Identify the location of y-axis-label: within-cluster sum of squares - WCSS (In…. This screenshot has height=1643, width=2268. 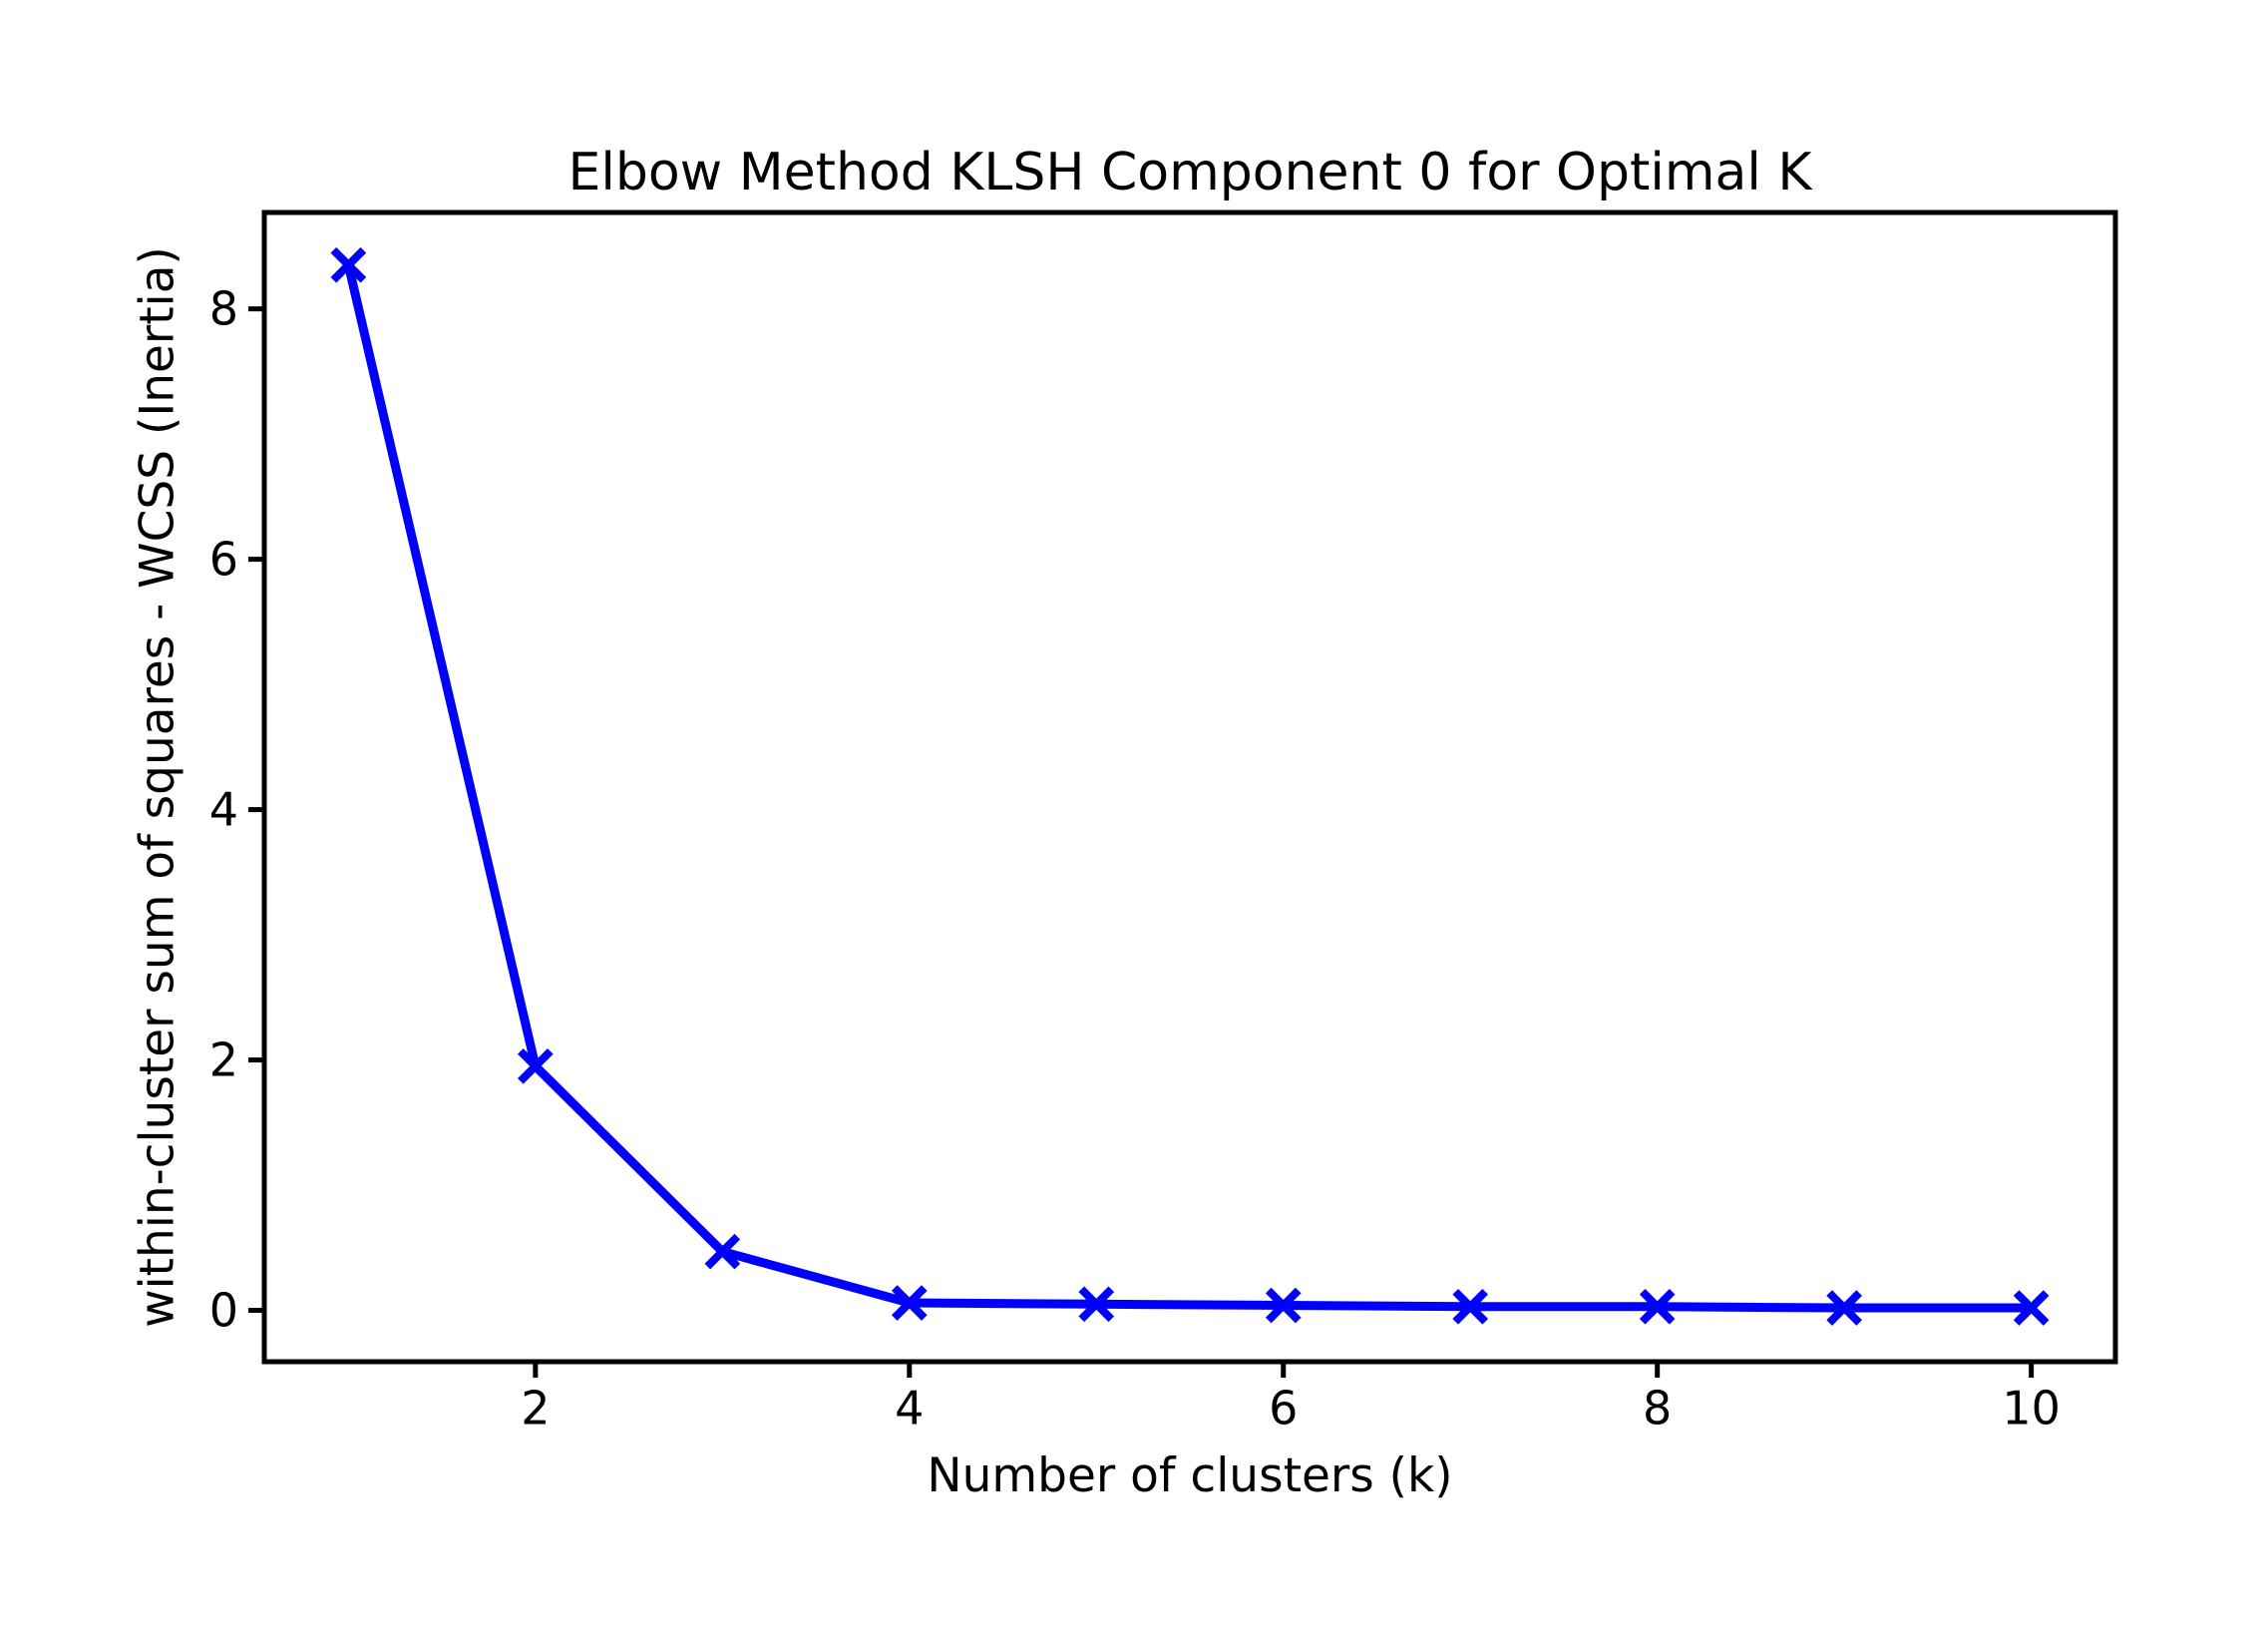
(158, 787).